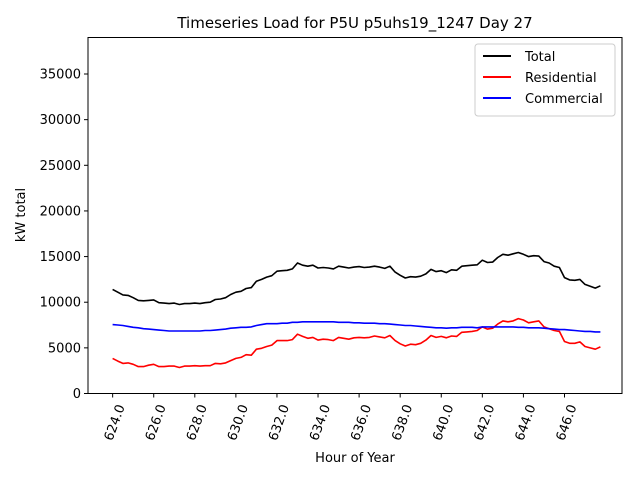  Describe the element at coordinates (77, 394) in the screenshot. I see `y-tick-label: 0` at that location.